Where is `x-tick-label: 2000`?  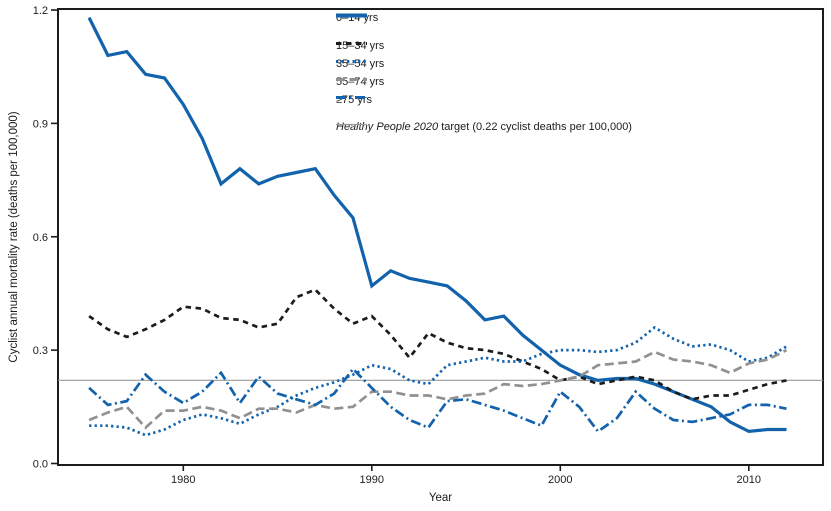 x-tick-label: 2000 is located at coordinates (560, 480).